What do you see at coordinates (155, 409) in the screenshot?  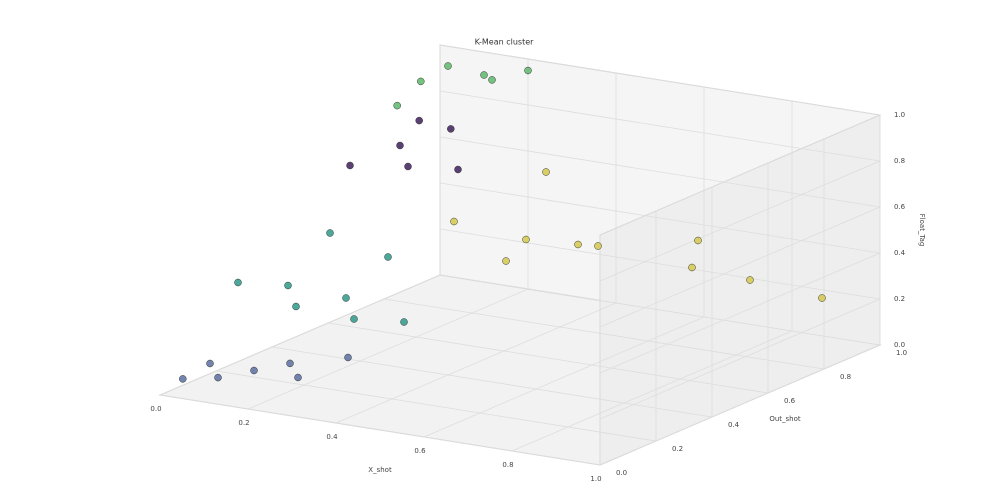 I see `x-tick-label: 0.0` at bounding box center [155, 409].